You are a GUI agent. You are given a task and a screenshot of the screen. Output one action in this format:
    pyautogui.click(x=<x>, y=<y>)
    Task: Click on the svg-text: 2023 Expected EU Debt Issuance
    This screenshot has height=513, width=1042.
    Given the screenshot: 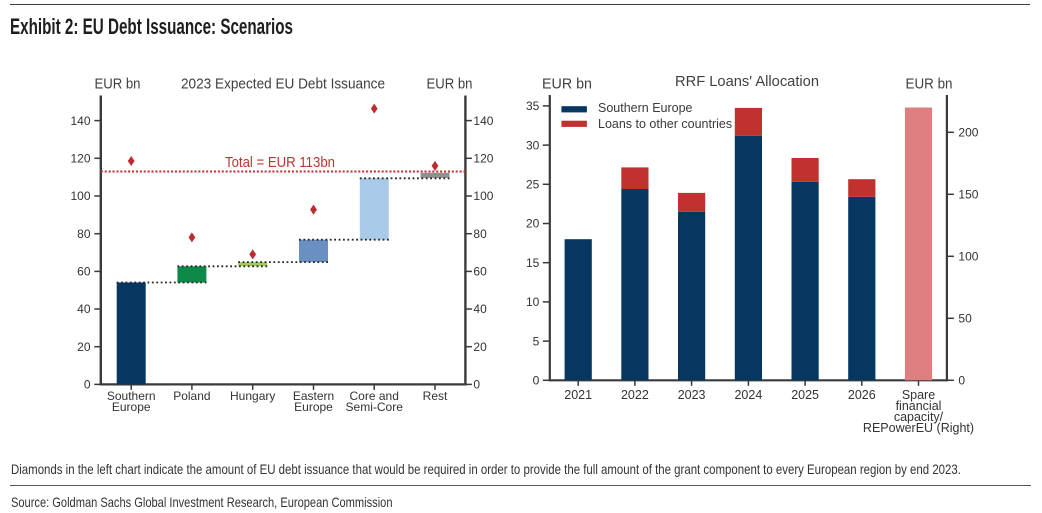 What is the action you would take?
    pyautogui.click(x=283, y=84)
    